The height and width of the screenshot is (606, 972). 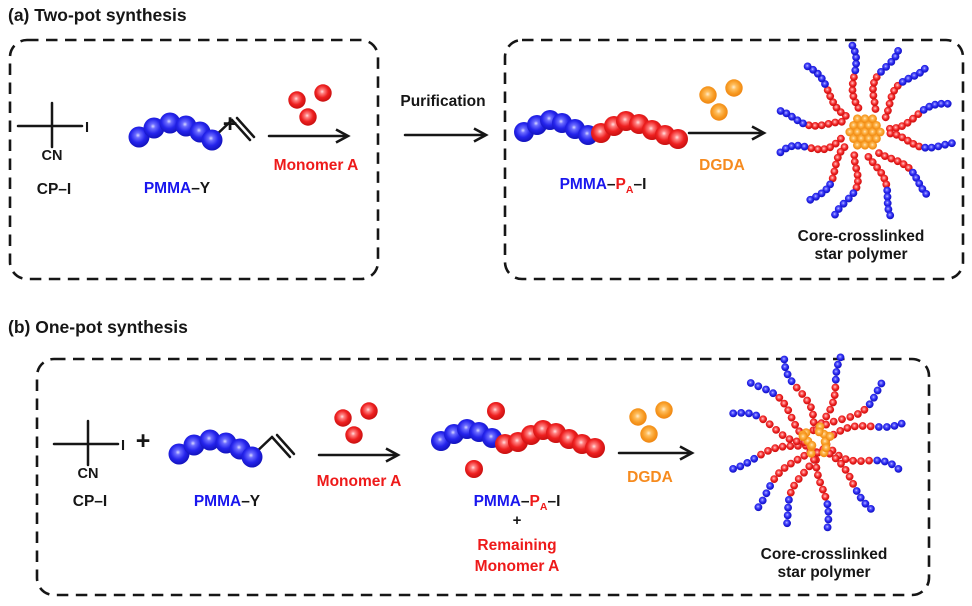 I want to click on purification-arrow, so click(x=446, y=135).